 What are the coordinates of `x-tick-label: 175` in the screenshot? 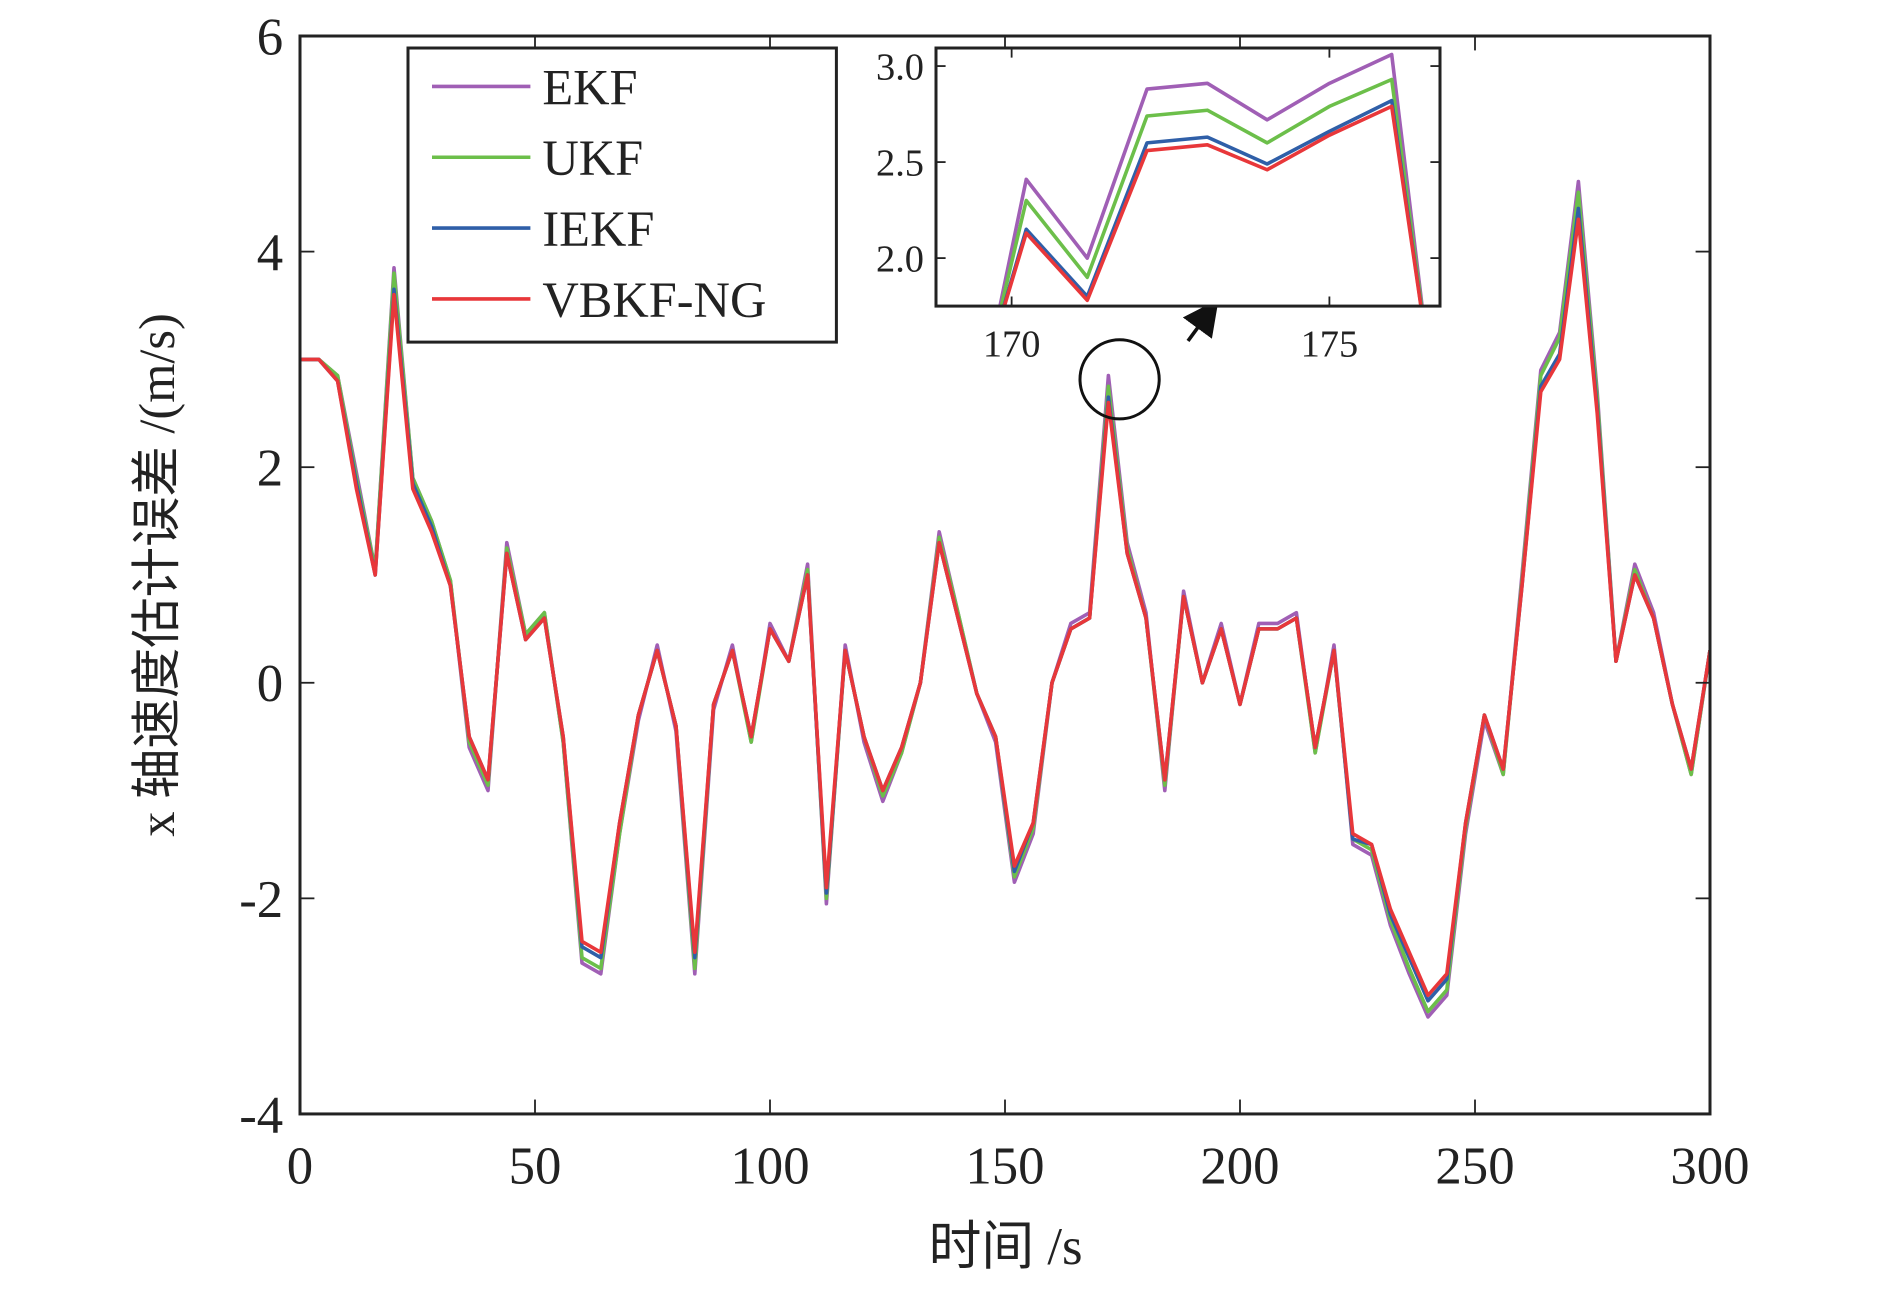 It's located at (1330, 345).